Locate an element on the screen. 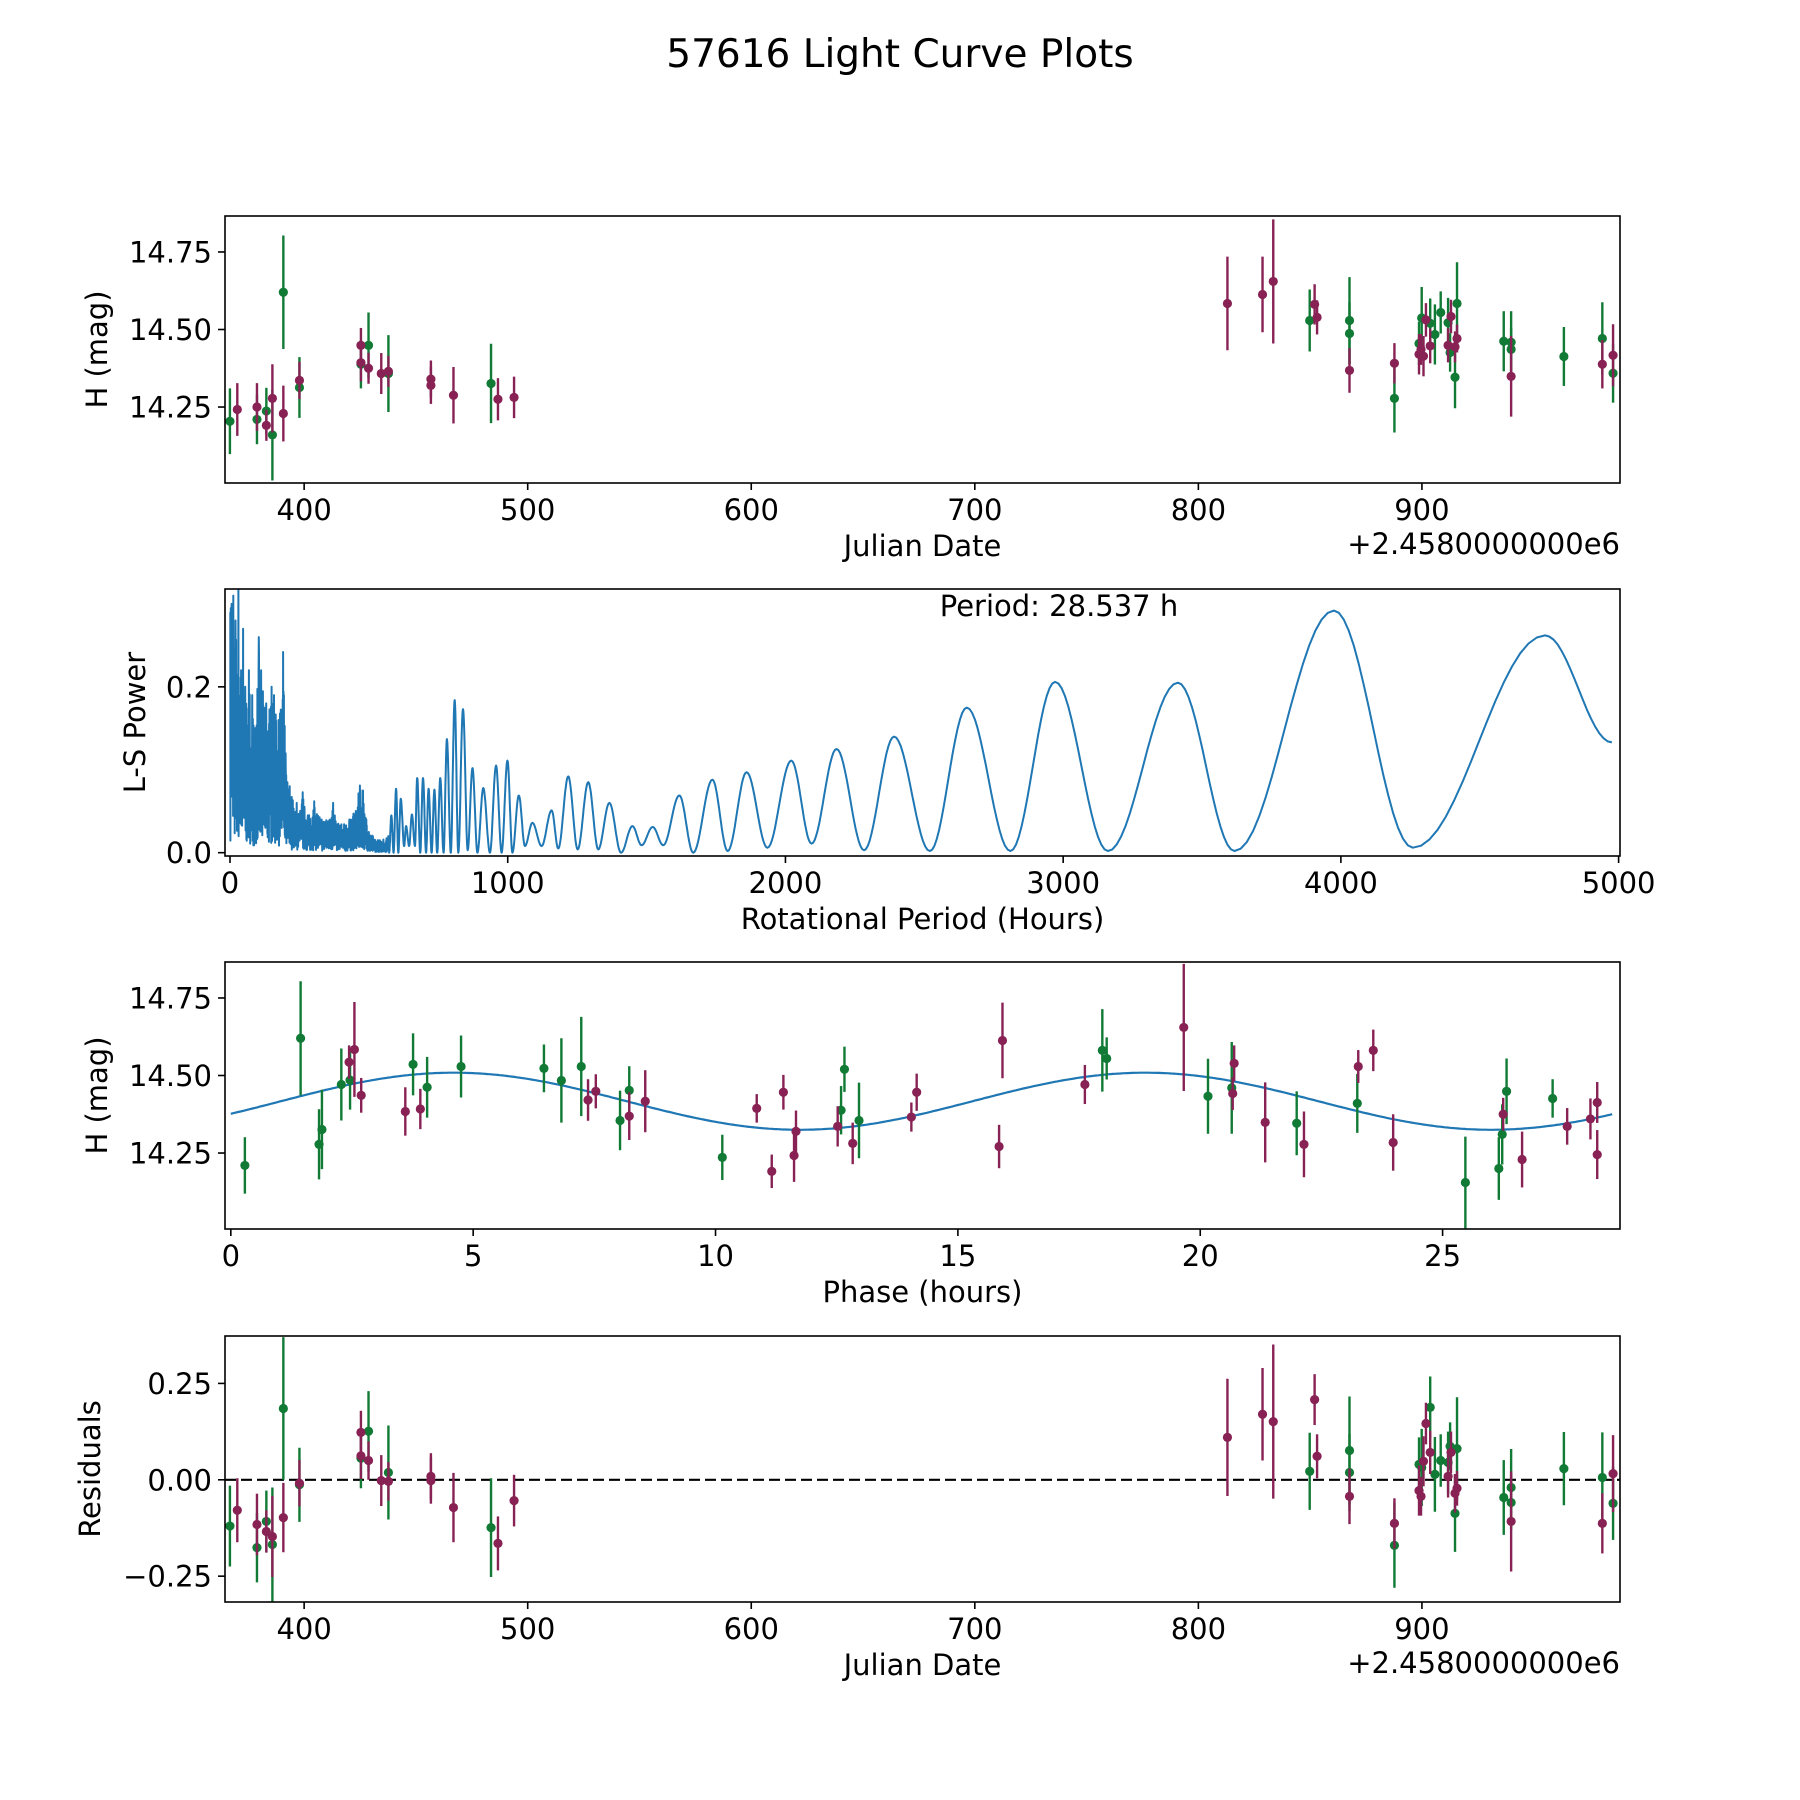  y-axis-label: L-S Power is located at coordinates (135, 722).